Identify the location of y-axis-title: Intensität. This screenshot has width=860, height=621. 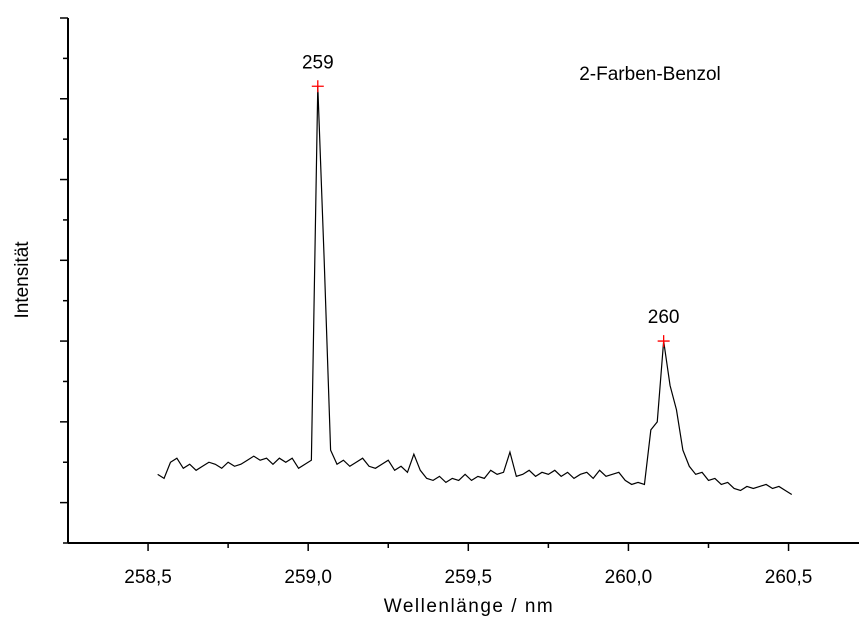
(22, 280).